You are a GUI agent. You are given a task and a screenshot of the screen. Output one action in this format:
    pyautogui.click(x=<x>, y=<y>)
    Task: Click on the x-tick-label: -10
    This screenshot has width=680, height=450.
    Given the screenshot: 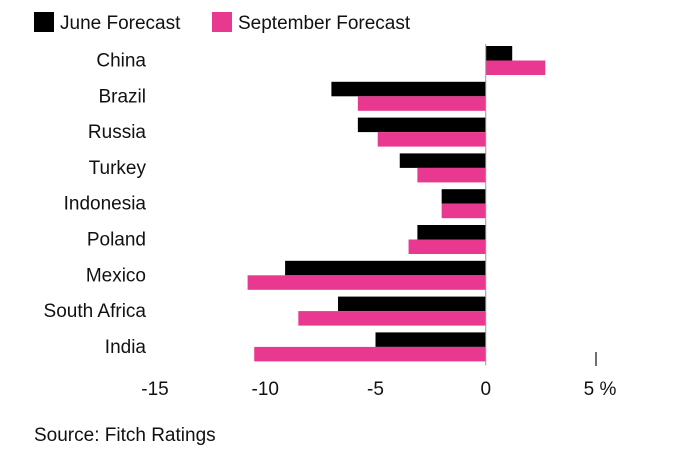 What is the action you would take?
    pyautogui.click(x=265, y=389)
    